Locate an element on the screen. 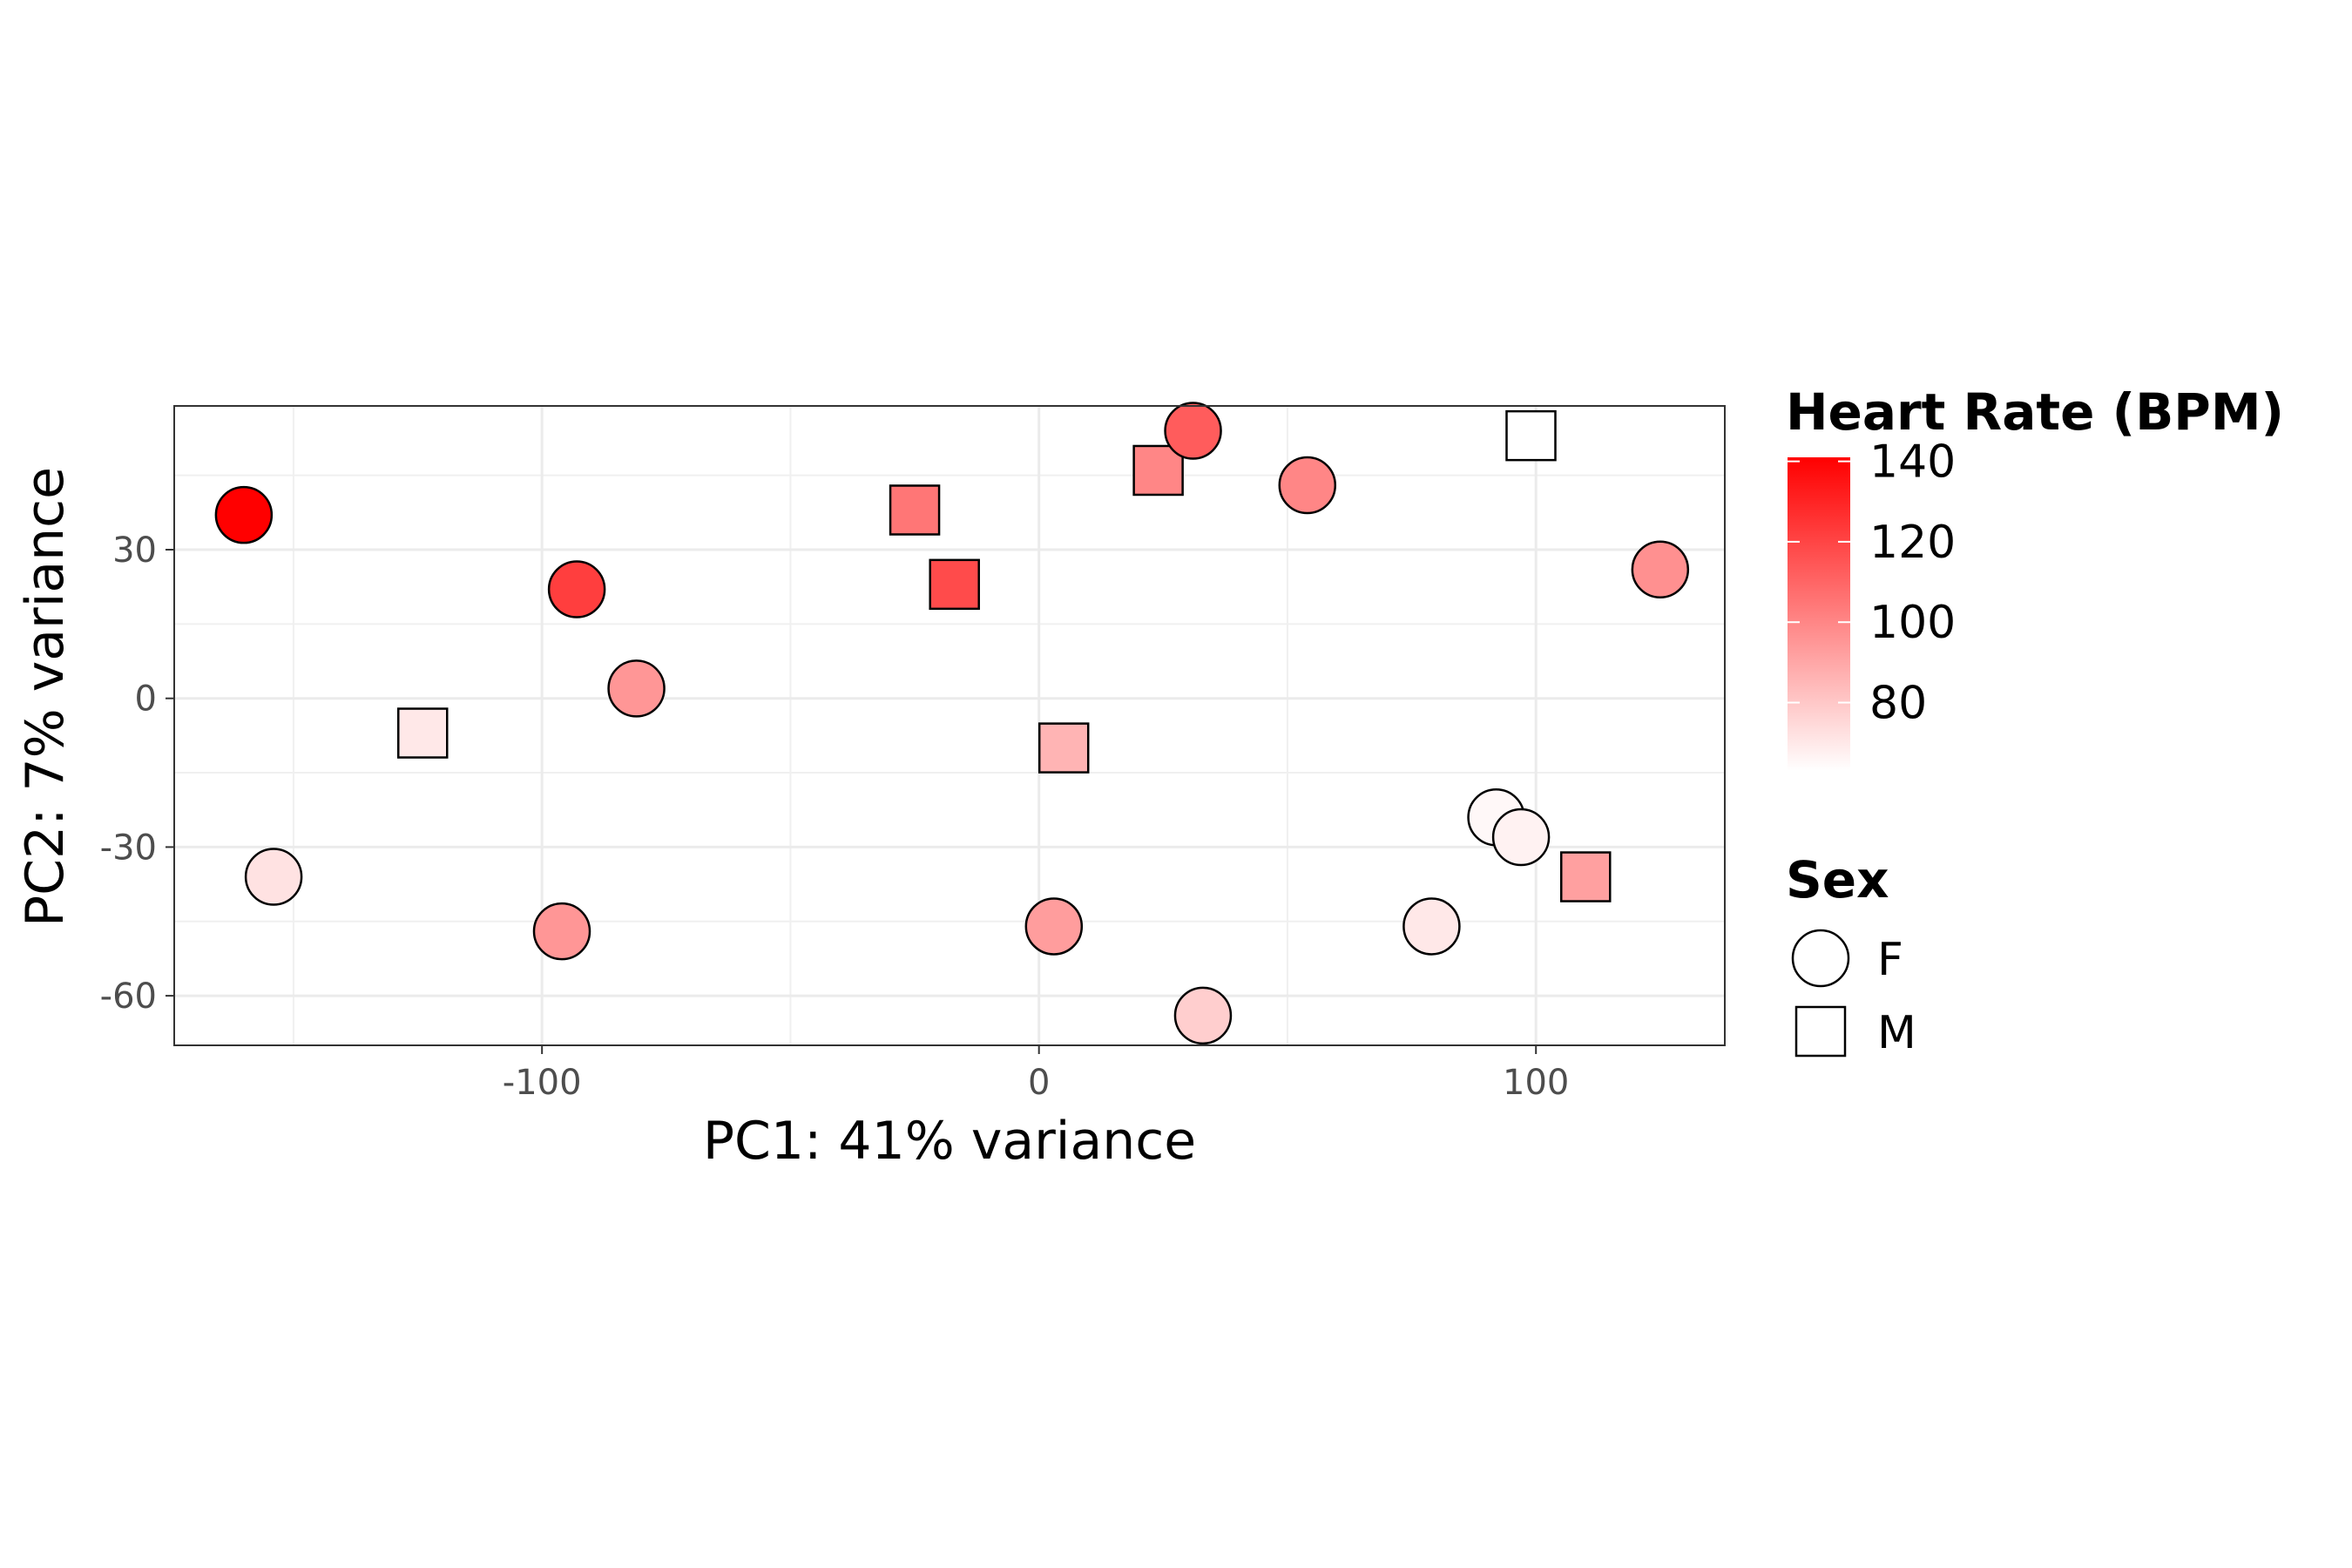 This screenshot has height=1568, width=2352. heart-rate-legend: Heart Rate (BPM) 80 100 120 140 is located at coordinates (2035, 576).